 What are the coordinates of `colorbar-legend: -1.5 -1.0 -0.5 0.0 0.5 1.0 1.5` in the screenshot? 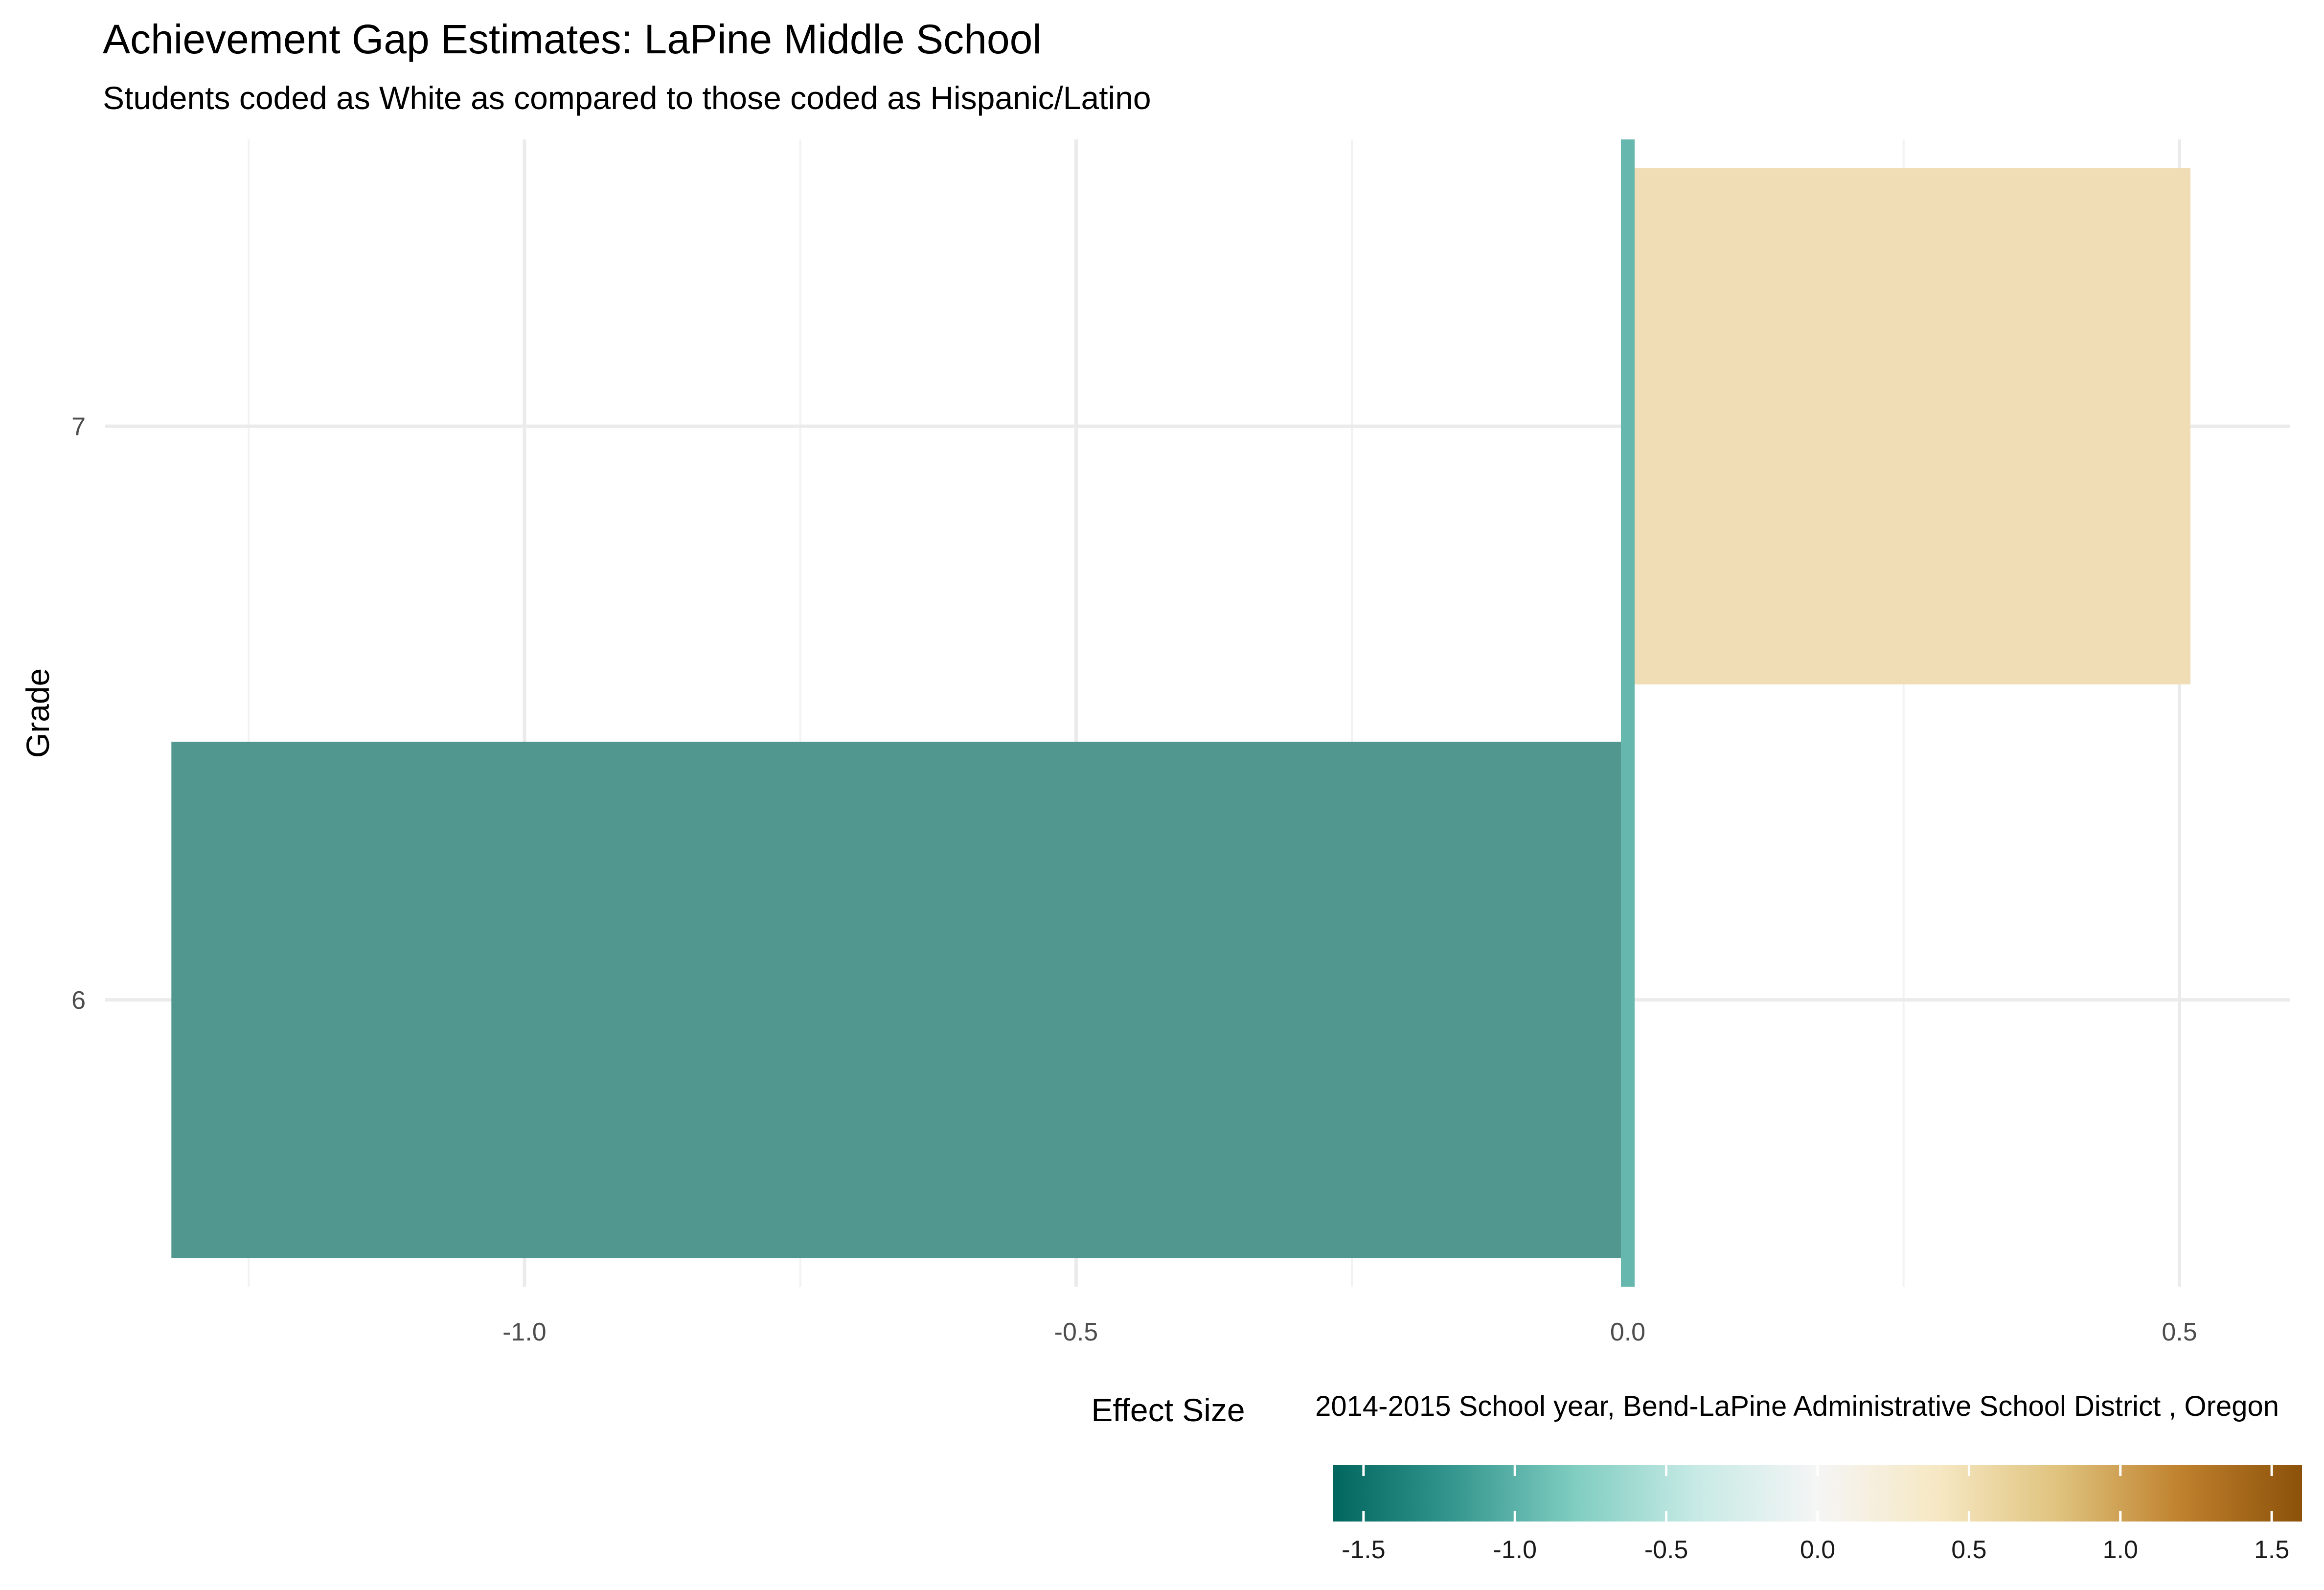 It's located at (1817, 1515).